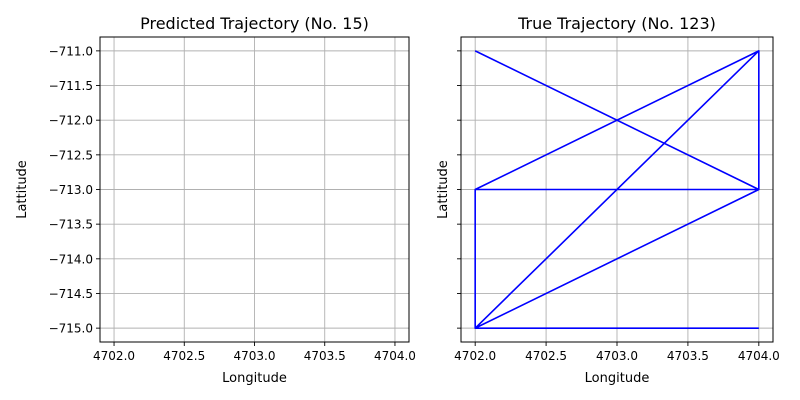 Image resolution: width=800 pixels, height=400 pixels. Describe the element at coordinates (71, 121) in the screenshot. I see `y-tick-label: −712.0` at that location.